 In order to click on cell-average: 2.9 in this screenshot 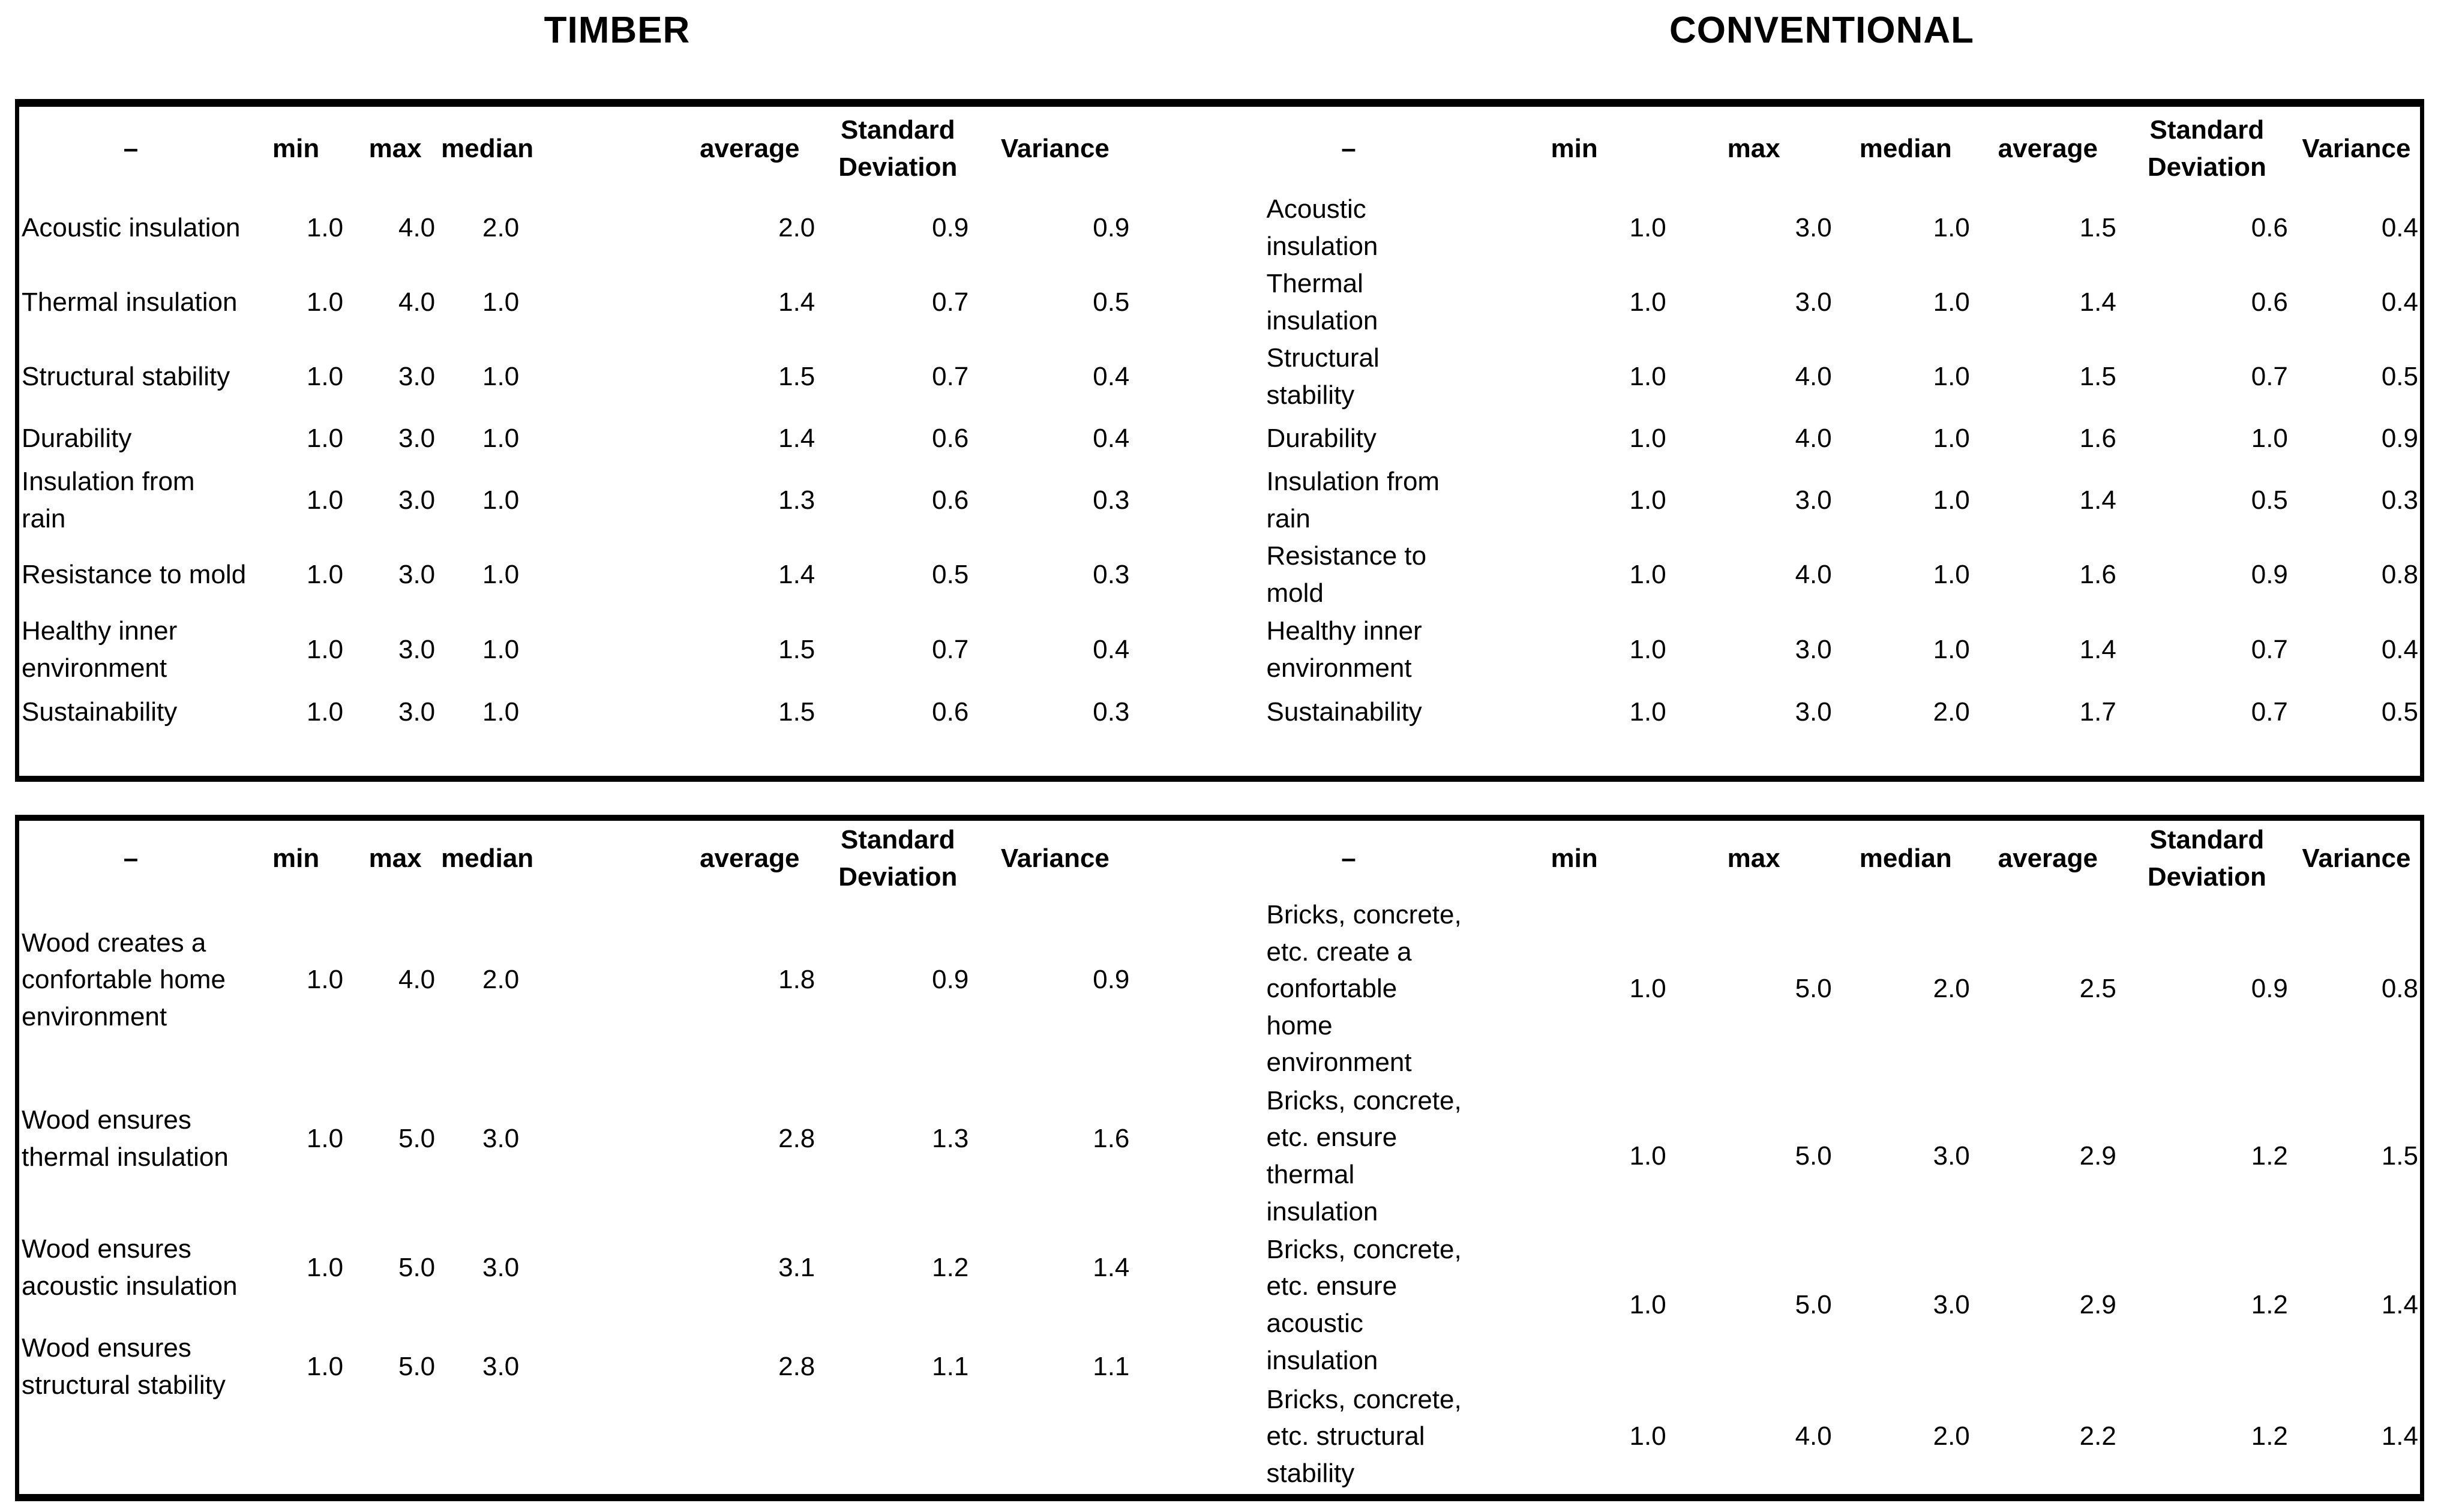, I will do `click(2097, 1156)`.